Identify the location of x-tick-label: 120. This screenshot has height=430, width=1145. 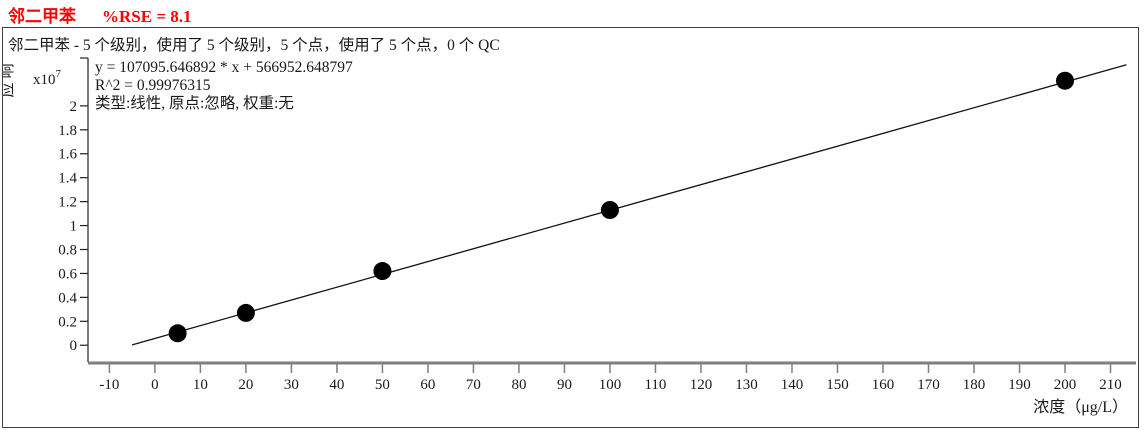
(701, 385).